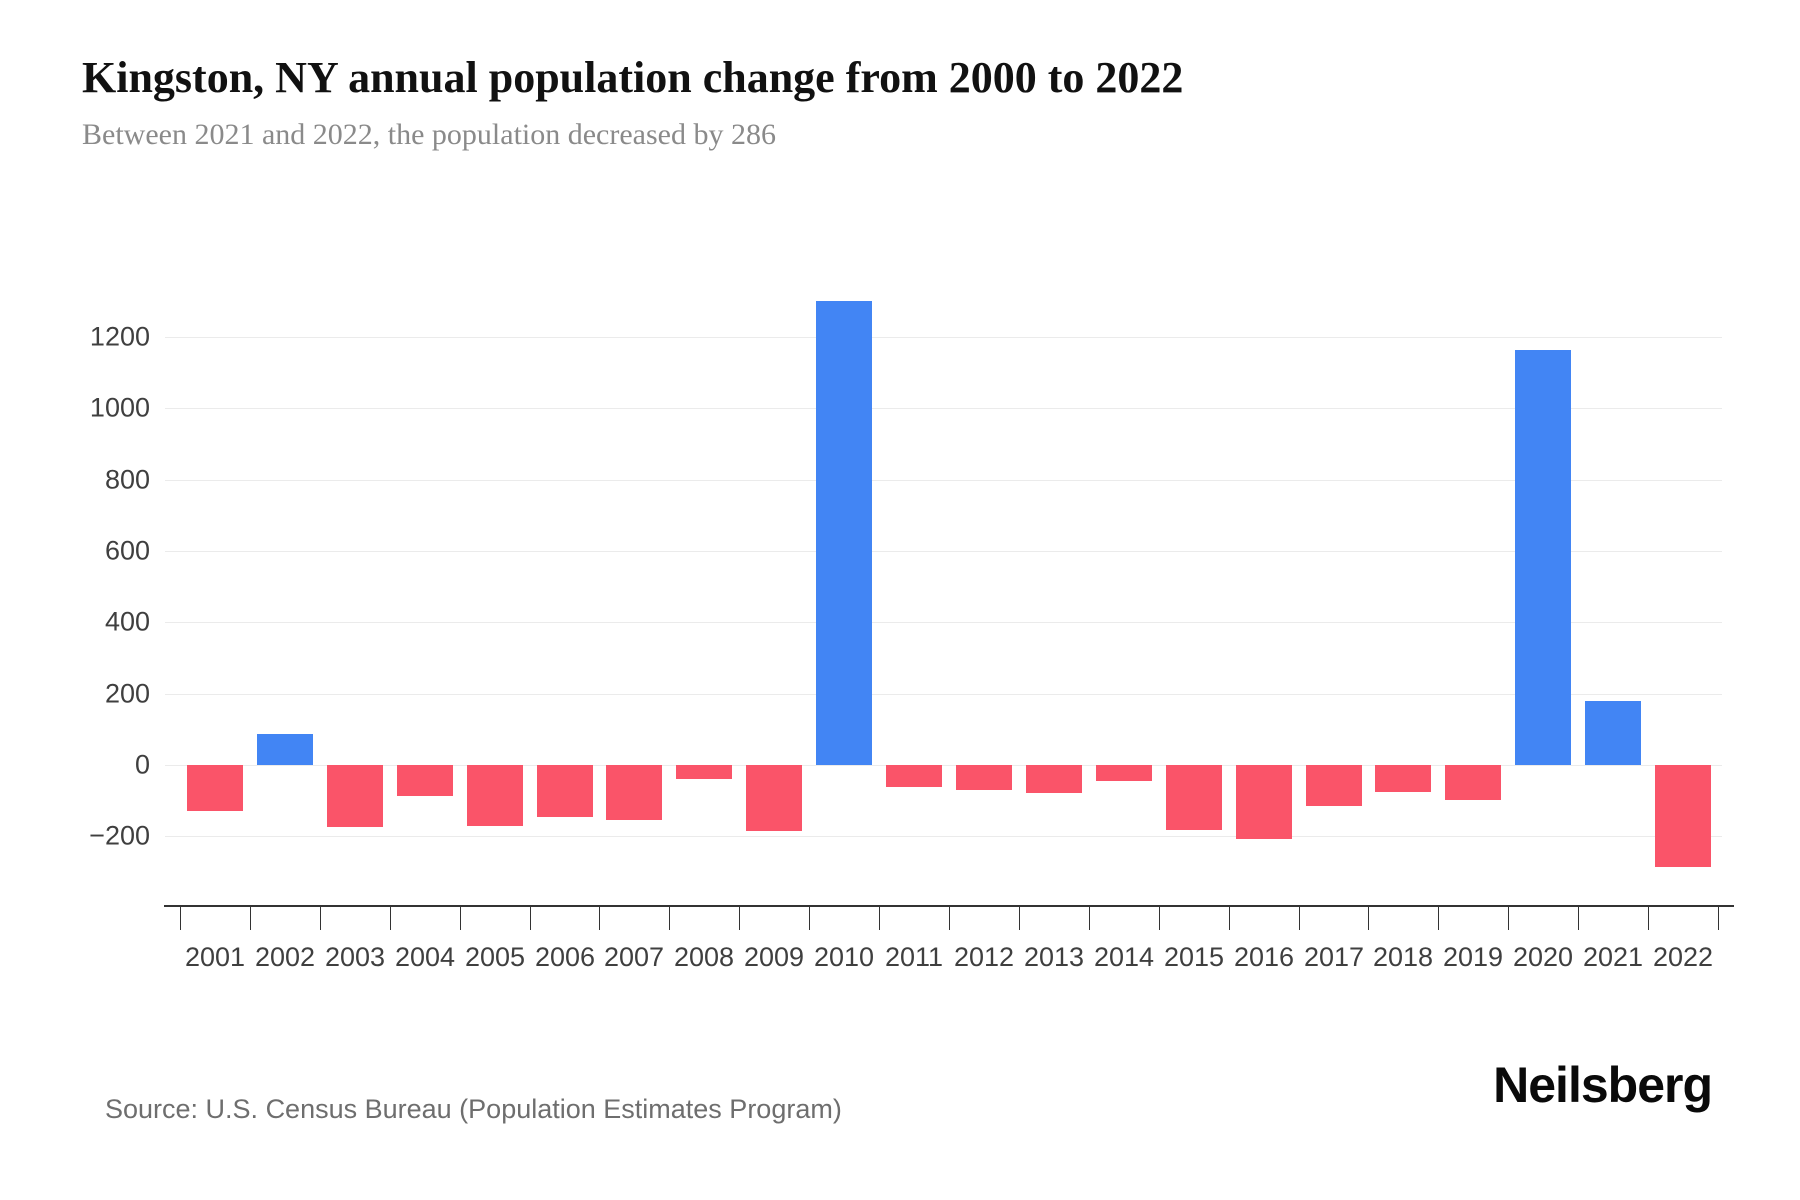 Image resolution: width=1800 pixels, height=1200 pixels. What do you see at coordinates (565, 791) in the screenshot?
I see `bar-2006` at bounding box center [565, 791].